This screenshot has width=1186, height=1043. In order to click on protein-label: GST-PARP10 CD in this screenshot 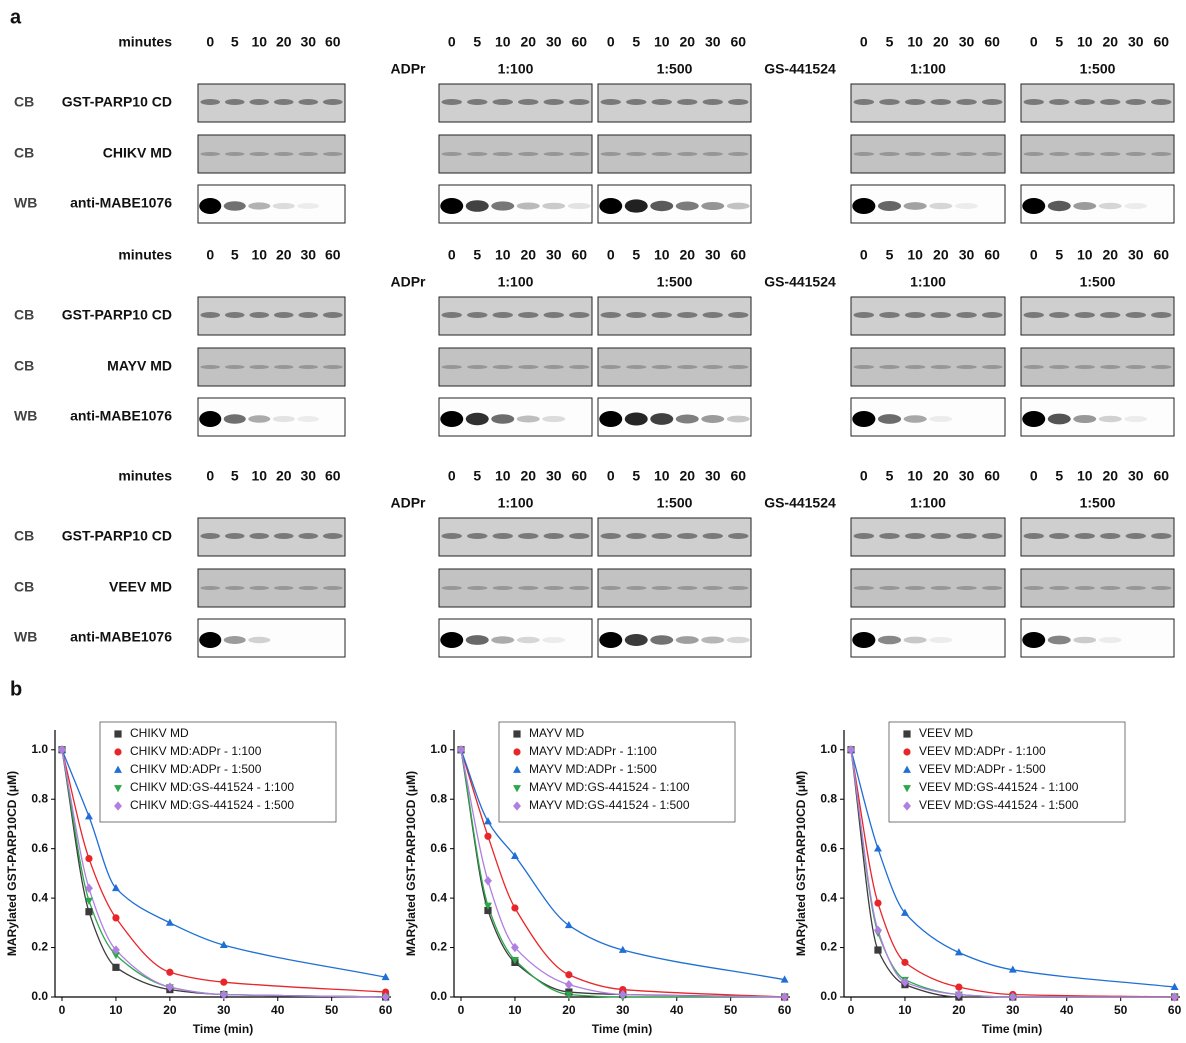, I will do `click(117, 102)`.